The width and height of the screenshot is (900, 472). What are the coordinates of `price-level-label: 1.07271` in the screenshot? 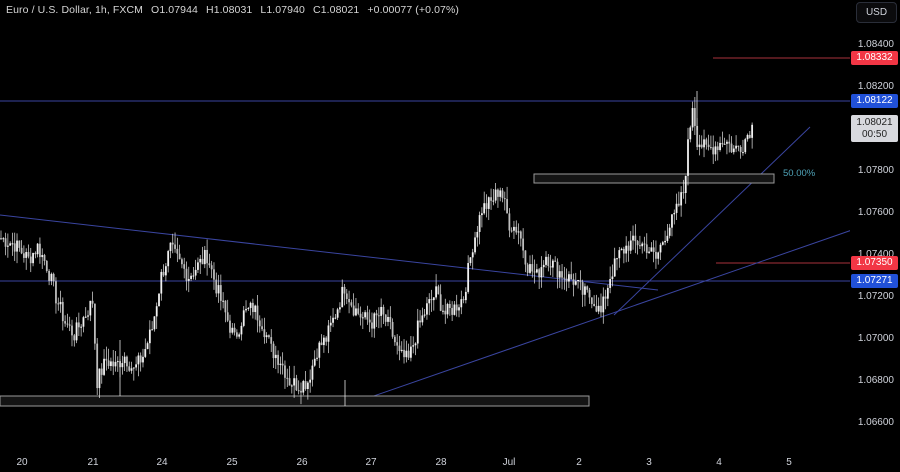 It's located at (874, 281).